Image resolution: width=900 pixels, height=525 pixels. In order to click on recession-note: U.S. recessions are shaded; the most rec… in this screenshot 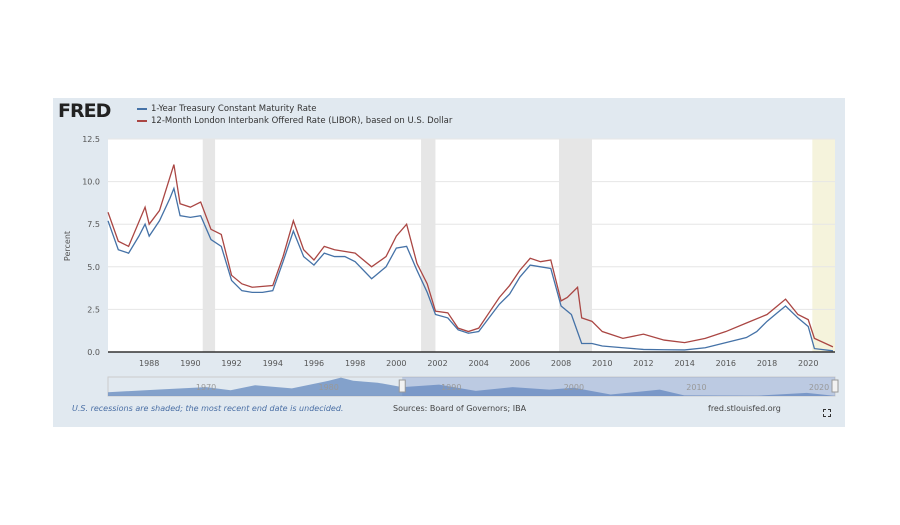, I will do `click(208, 408)`.